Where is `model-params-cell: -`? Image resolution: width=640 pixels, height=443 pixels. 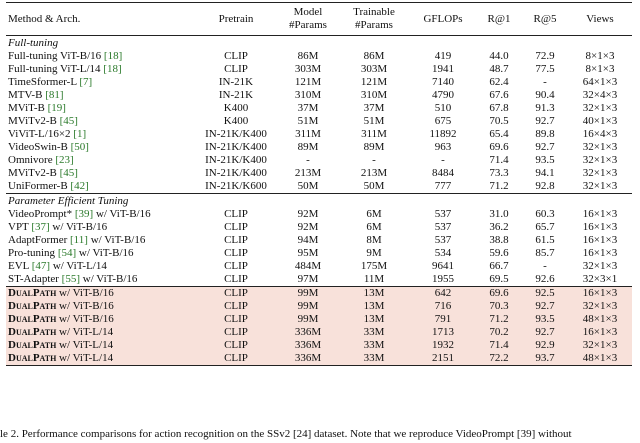 model-params-cell: - is located at coordinates (308, 160).